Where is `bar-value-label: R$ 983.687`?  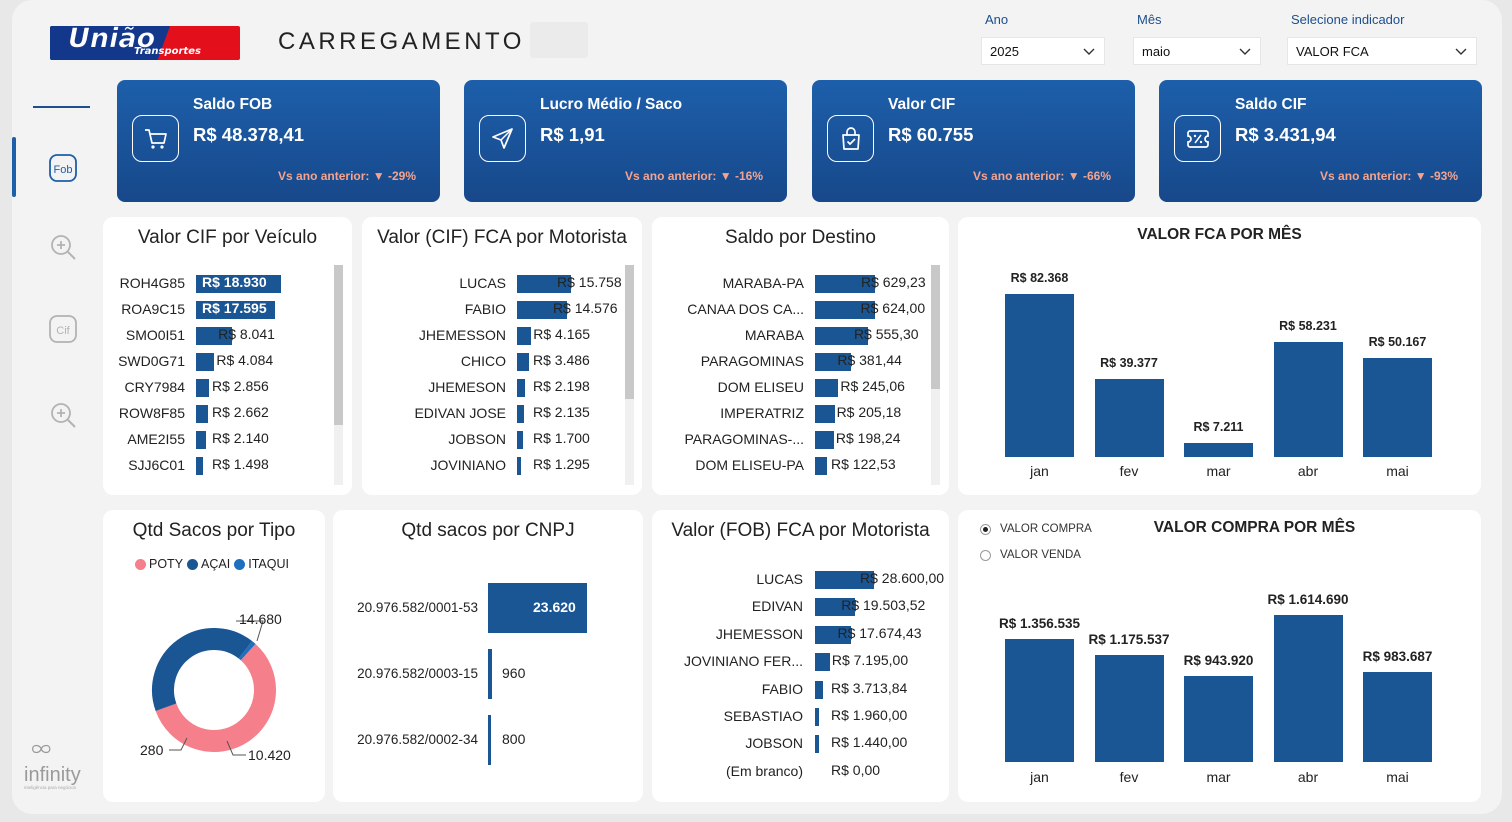
bar-value-label: R$ 983.687 is located at coordinates (1397, 657).